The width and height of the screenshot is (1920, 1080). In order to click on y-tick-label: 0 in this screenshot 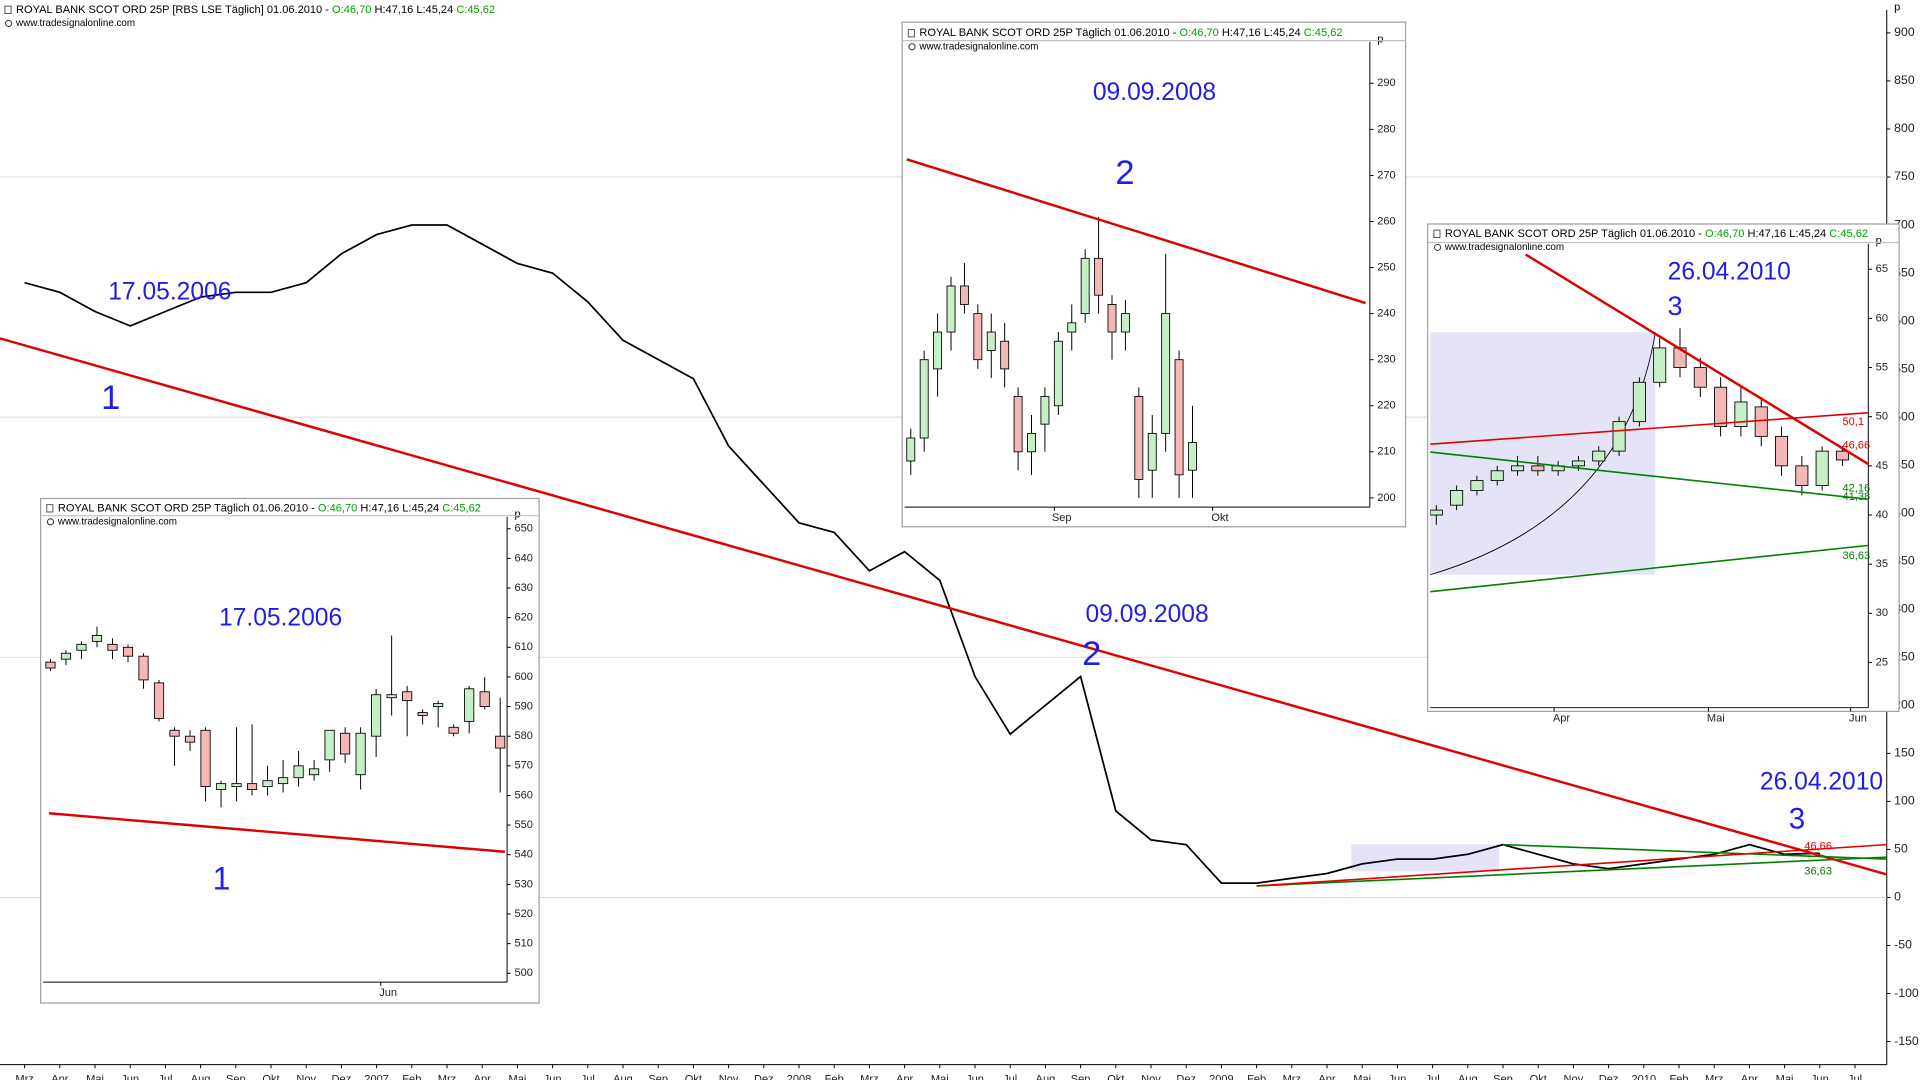, I will do `click(1897, 897)`.